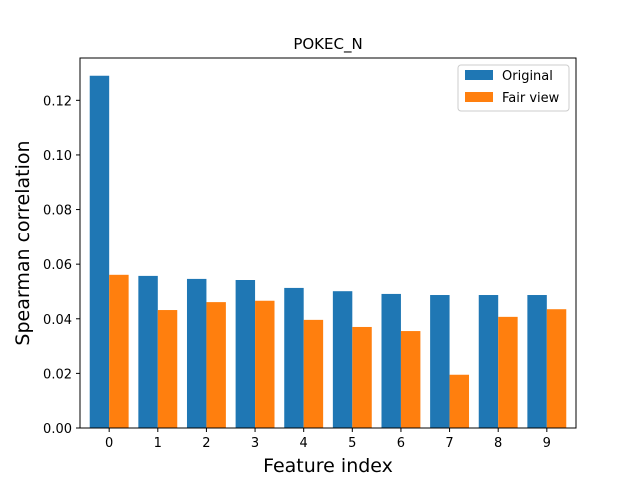  Describe the element at coordinates (479, 75) in the screenshot. I see `legend-swatch-original` at that location.